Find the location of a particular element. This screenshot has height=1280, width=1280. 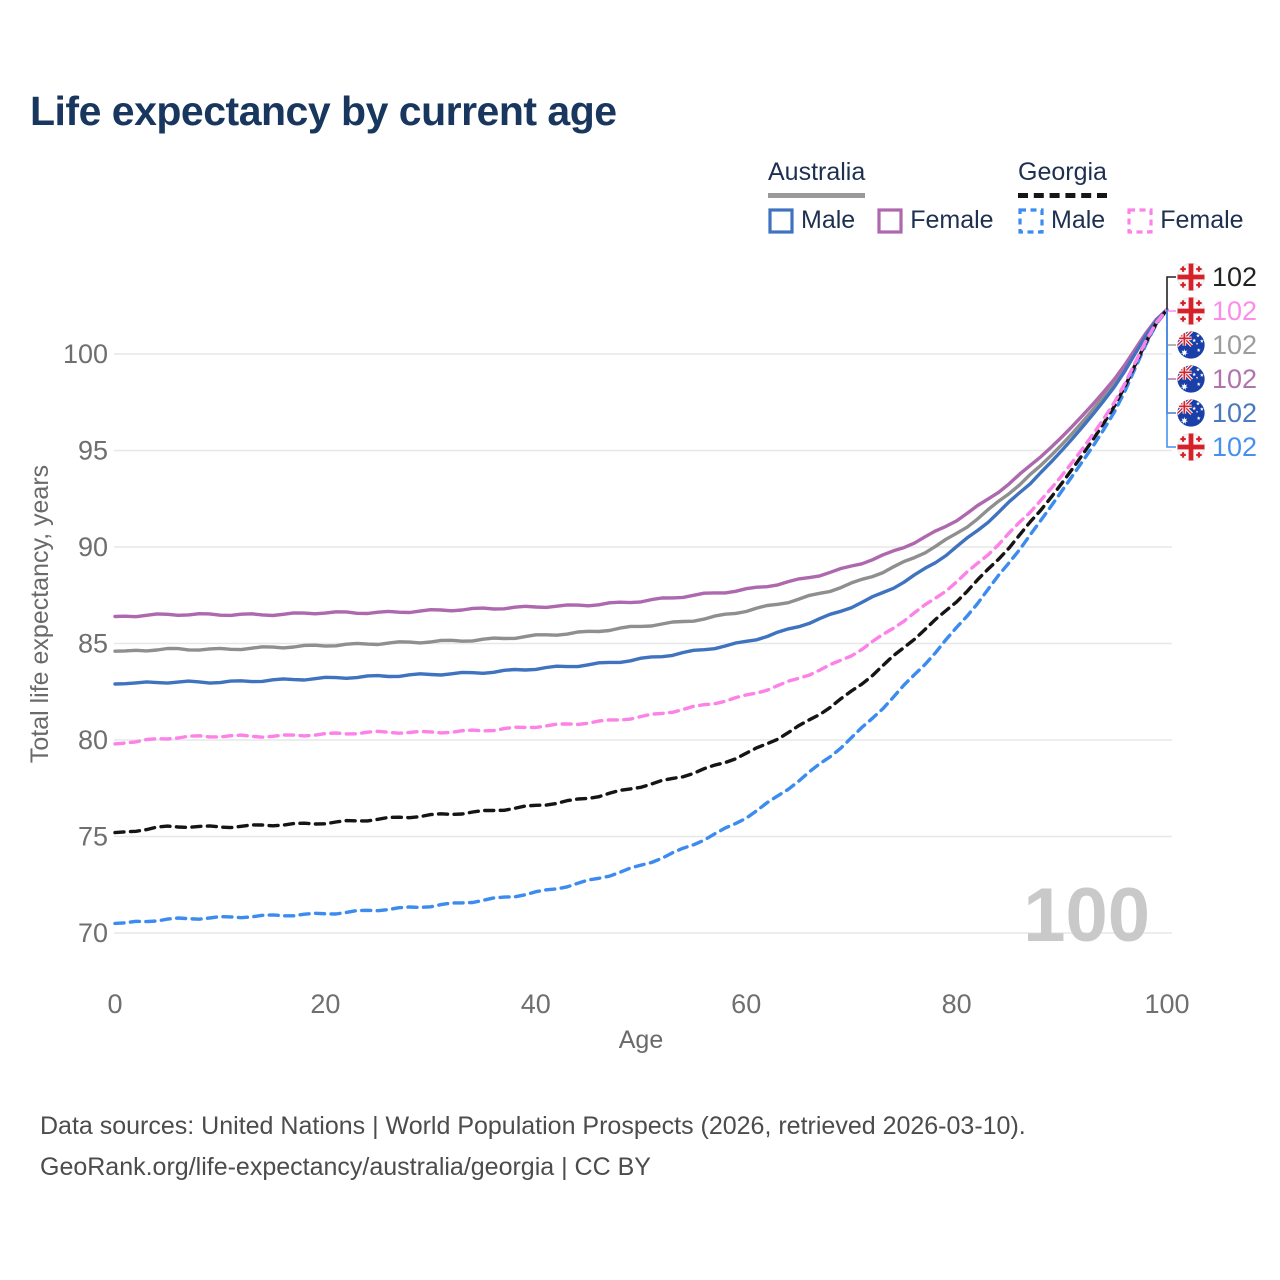

georgia-male-swatch-icon is located at coordinates (1031, 220).